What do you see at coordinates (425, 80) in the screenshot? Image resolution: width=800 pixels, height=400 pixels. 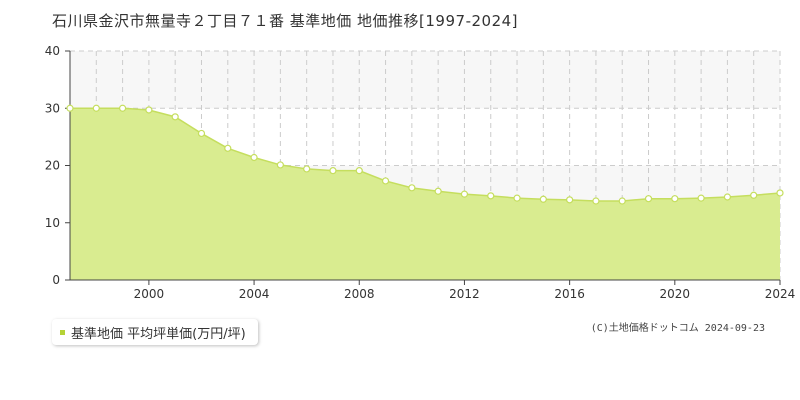 I see `grid-band` at bounding box center [425, 80].